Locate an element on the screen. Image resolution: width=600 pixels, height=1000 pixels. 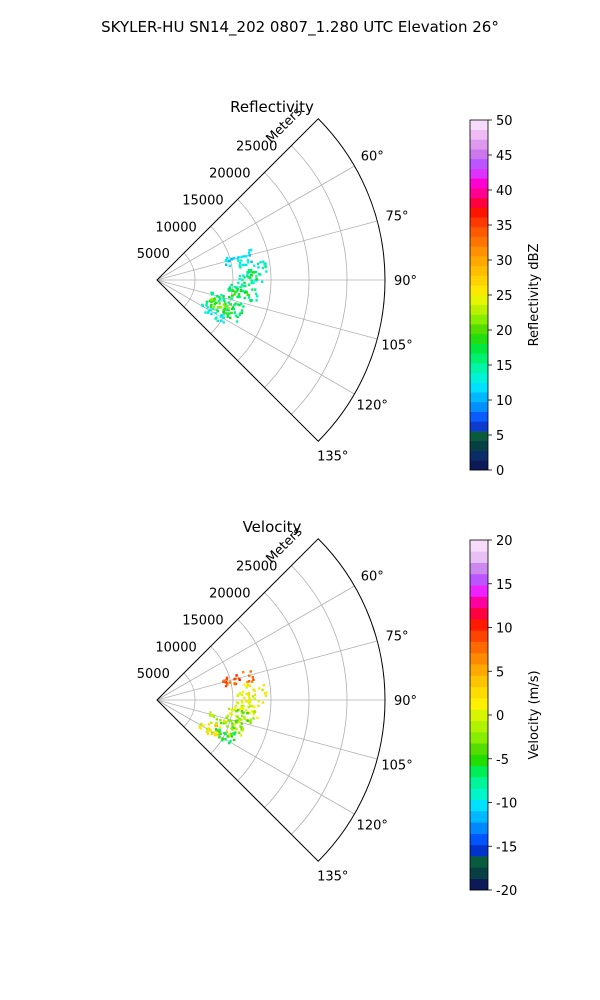
colorbar-tick-label: -10 is located at coordinates (506, 804).